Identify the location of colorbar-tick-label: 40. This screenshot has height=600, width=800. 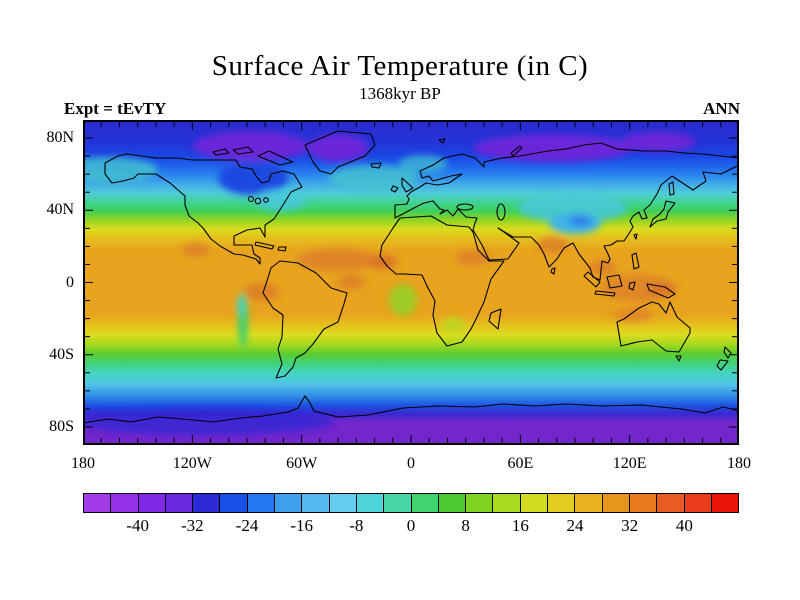
(684, 525).